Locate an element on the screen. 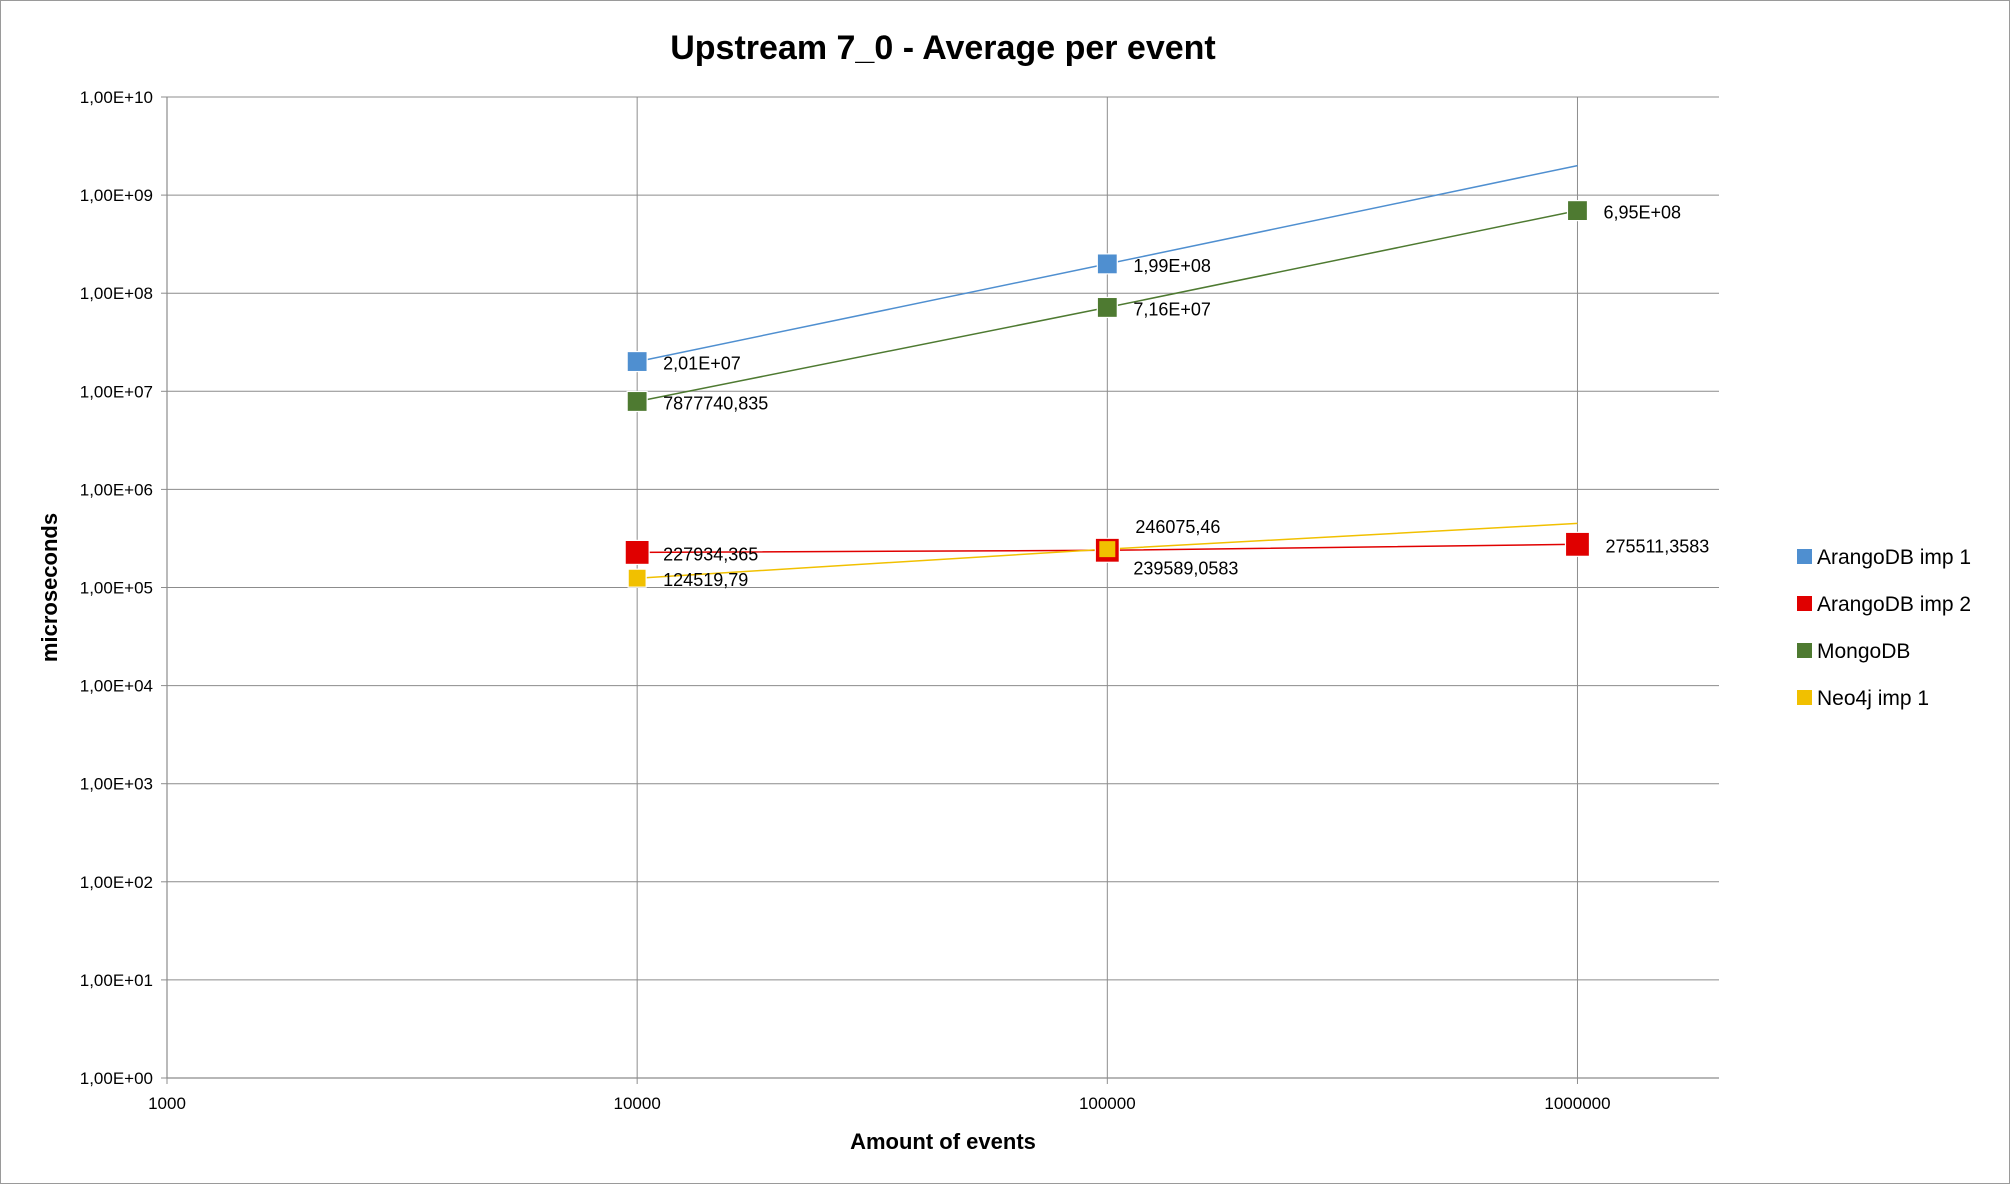 This screenshot has height=1184, width=2010. y-tick-label: 1,00E+08 is located at coordinates (116, 293).